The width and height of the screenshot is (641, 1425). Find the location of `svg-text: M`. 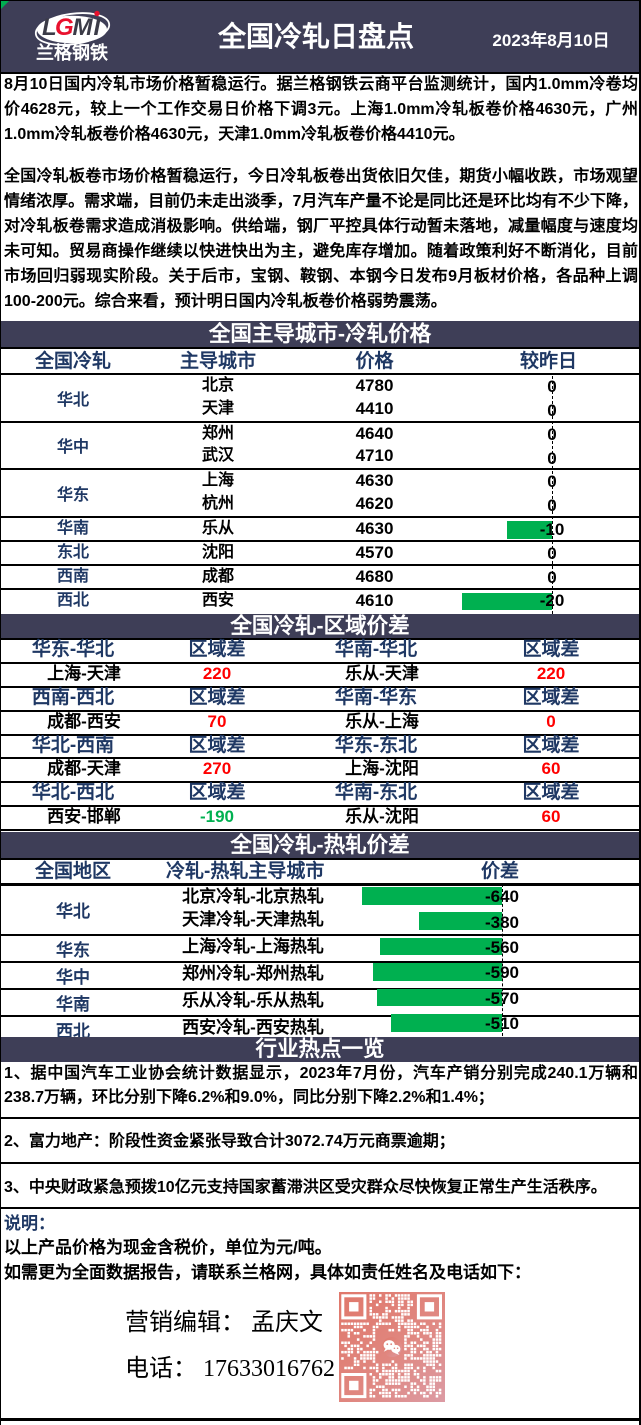

svg-text: M is located at coordinates (83, 27).